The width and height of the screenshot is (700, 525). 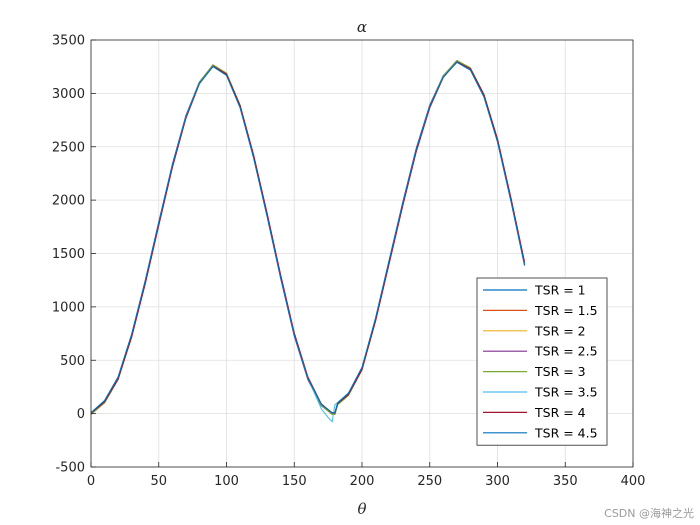 What do you see at coordinates (361, 509) in the screenshot?
I see `x-axis-label: θ` at bounding box center [361, 509].